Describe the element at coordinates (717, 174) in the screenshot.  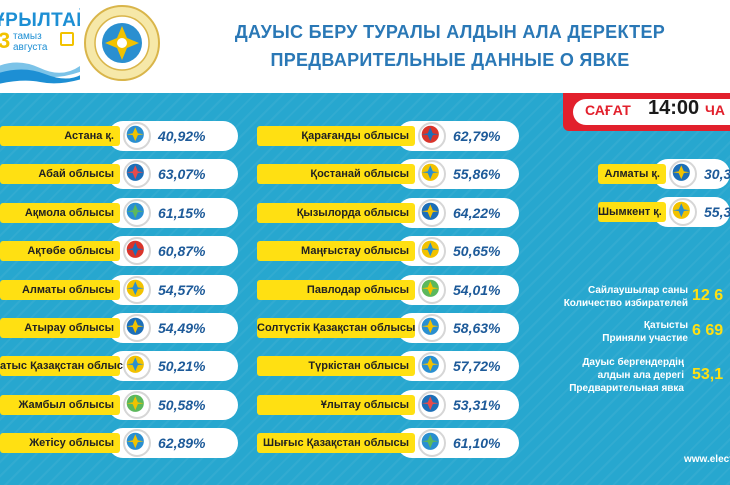
I see `city-percentage: 30,3` at that location.